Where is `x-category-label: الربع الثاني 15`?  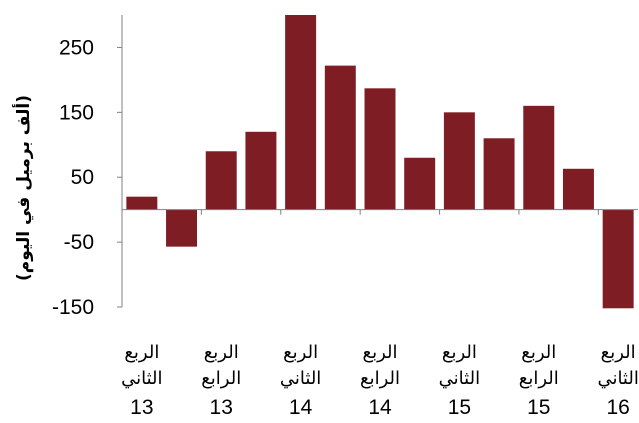 x-category-label: الربع الثاني 15 is located at coordinates (459, 380).